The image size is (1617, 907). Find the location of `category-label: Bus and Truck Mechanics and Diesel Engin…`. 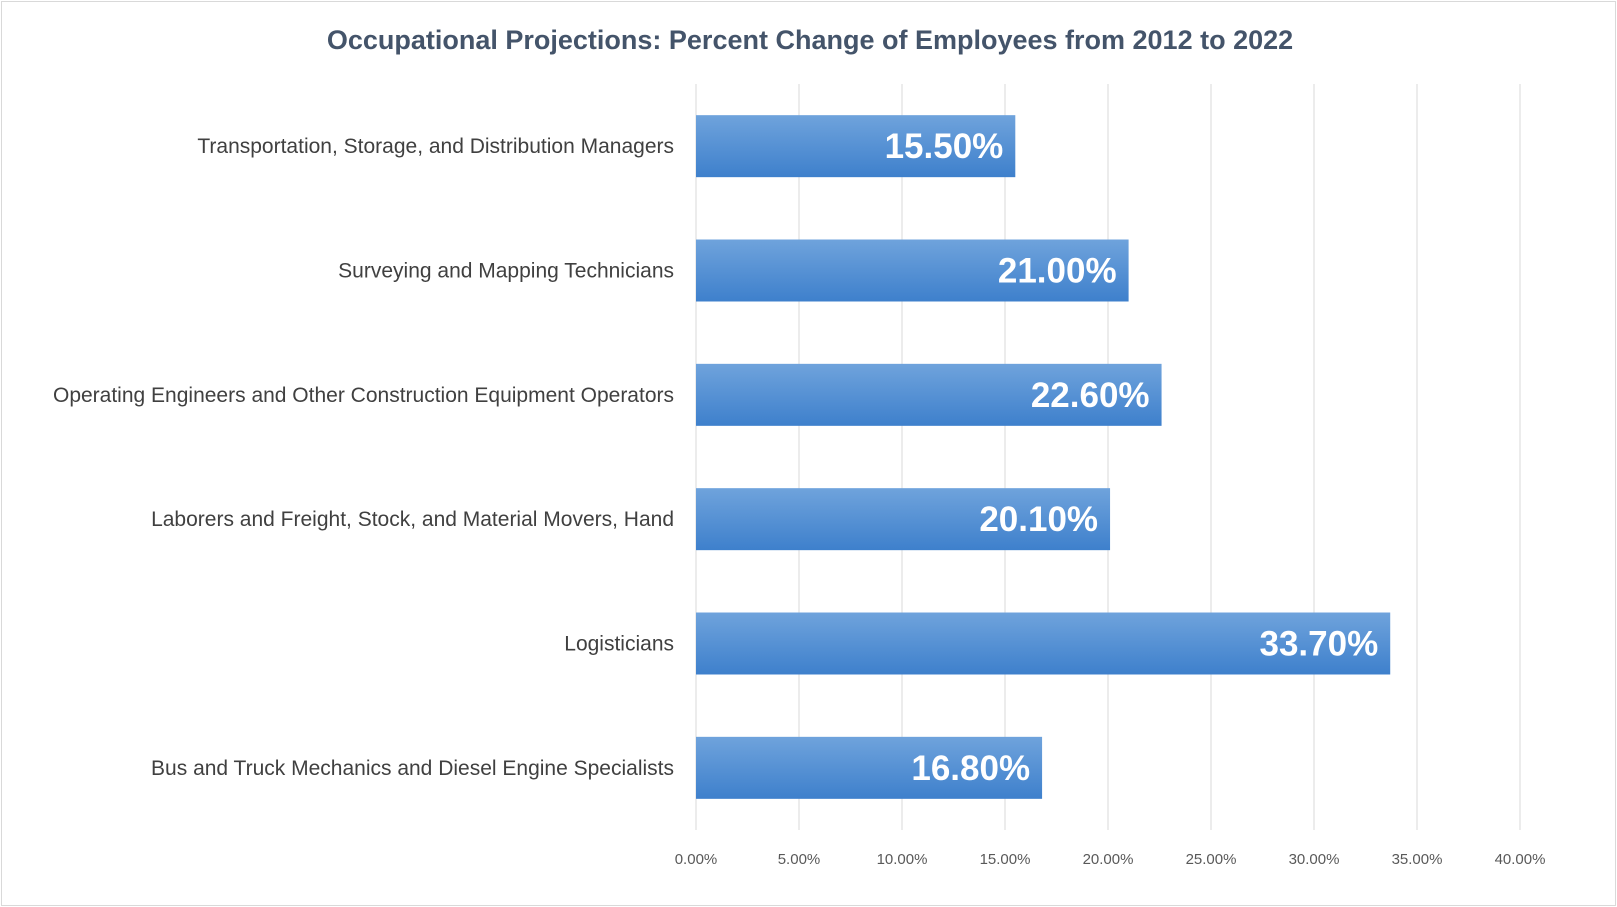

category-label: Bus and Truck Mechanics and Diesel Engin… is located at coordinates (412, 768).